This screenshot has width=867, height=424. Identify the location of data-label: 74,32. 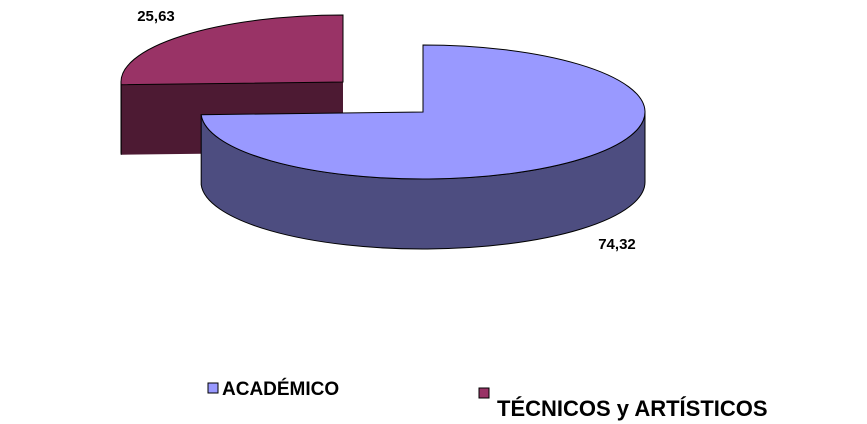
(617, 244).